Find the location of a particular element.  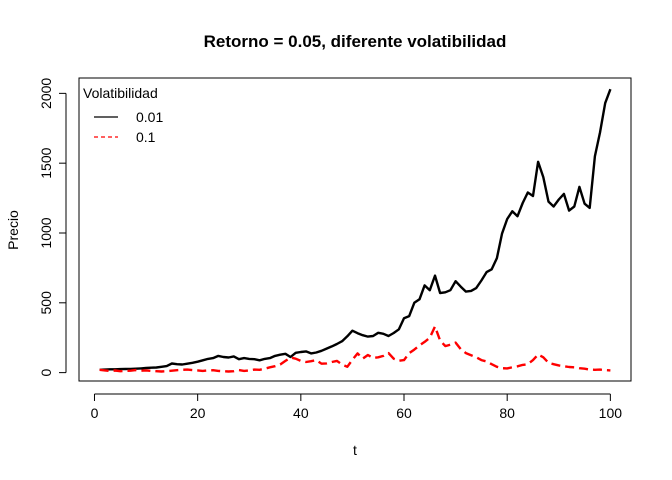

chart-title: Retorno = 0.05, diferente volatibilidad is located at coordinates (355, 41).